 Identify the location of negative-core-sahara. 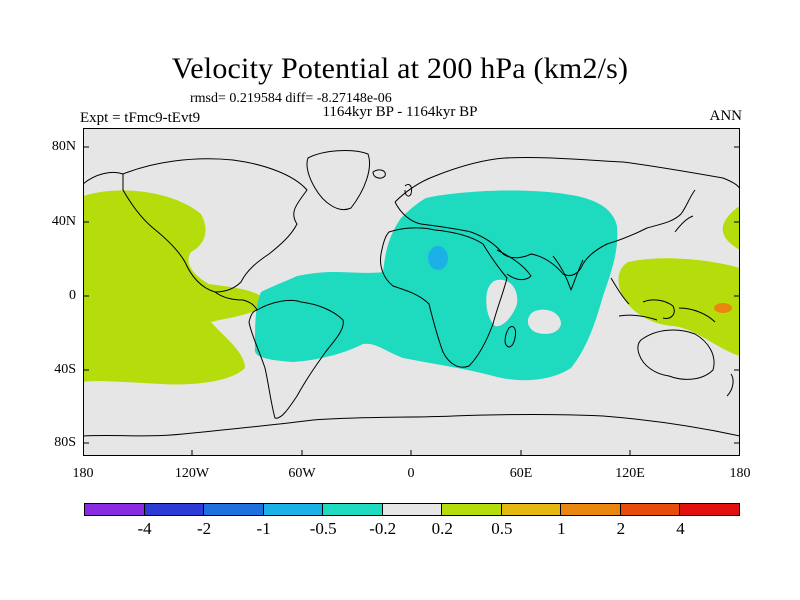
(438, 258).